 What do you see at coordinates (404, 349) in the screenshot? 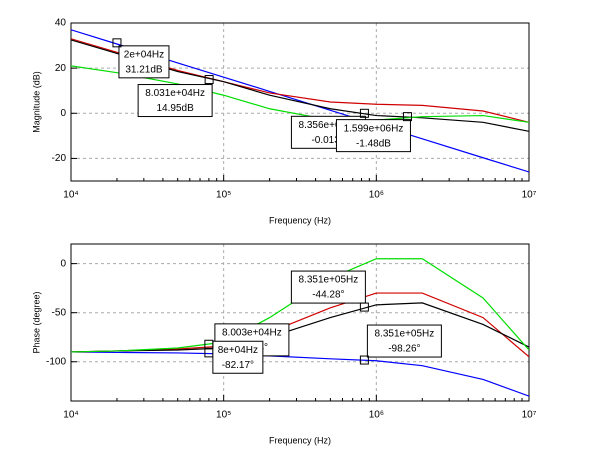
I see `datatip-text: -98.26°` at bounding box center [404, 349].